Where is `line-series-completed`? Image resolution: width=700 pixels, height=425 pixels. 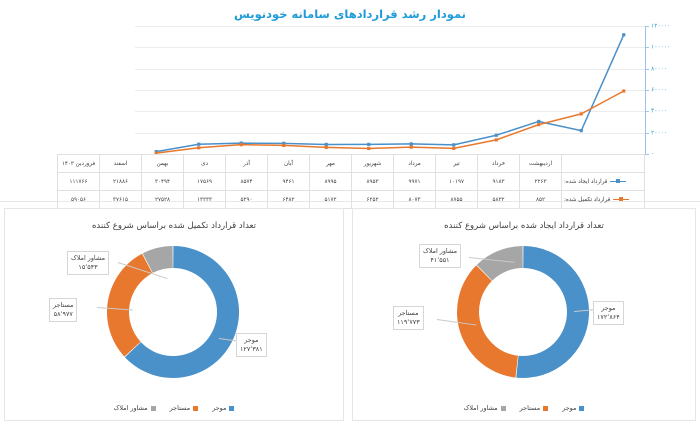
line-series-completed is located at coordinates (390, 122).